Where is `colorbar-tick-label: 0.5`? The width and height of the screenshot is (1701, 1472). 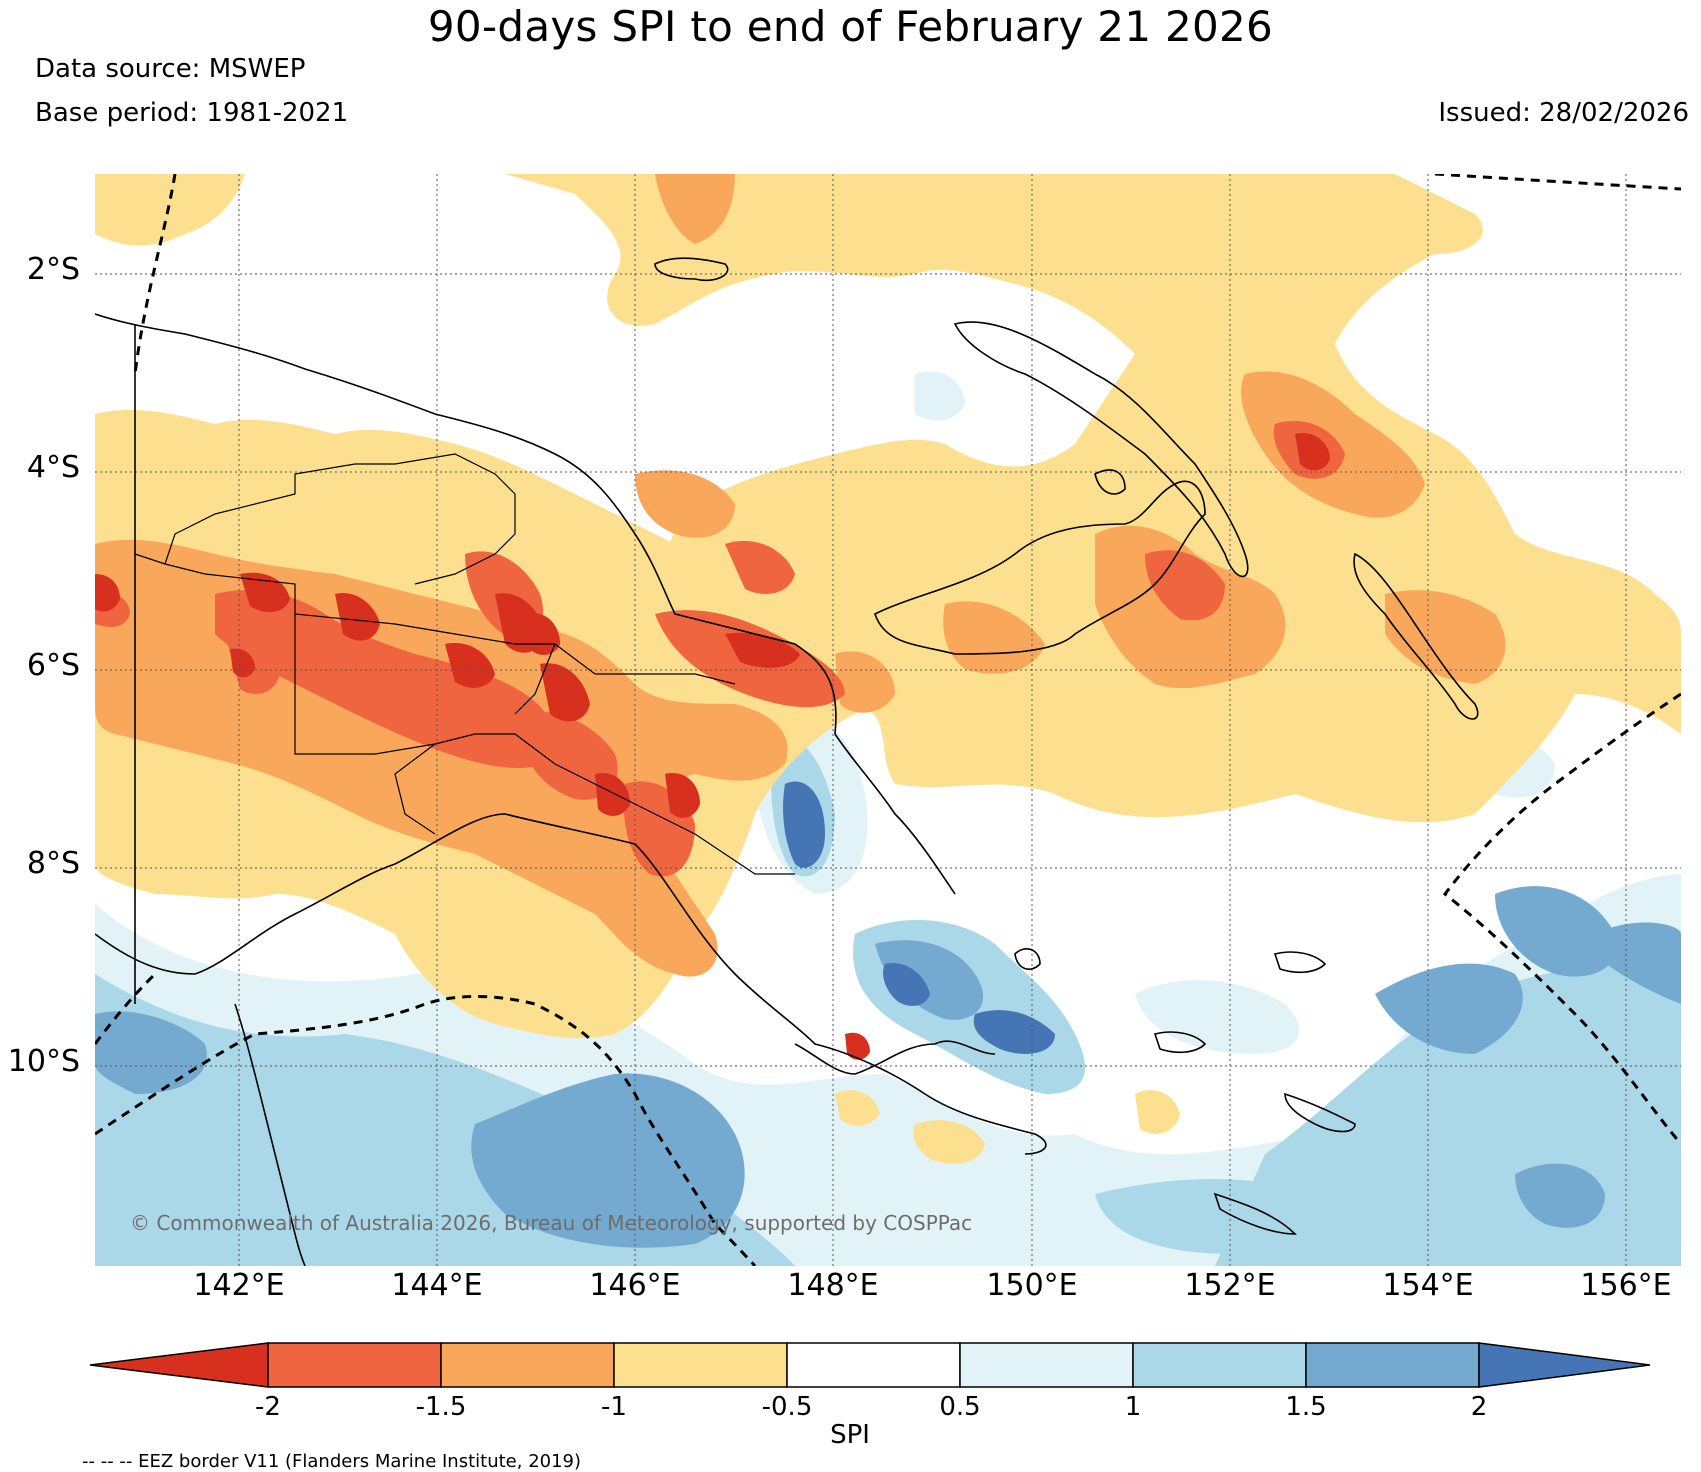 colorbar-tick-label: 0.5 is located at coordinates (960, 1407).